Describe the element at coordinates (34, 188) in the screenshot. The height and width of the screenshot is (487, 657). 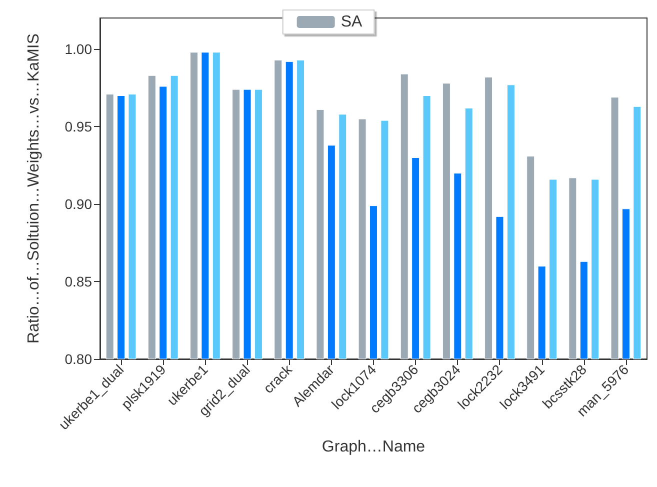
I see `y-axis-title: Ratio…of…Soltuion…Weights…vs…KaMIS` at that location.